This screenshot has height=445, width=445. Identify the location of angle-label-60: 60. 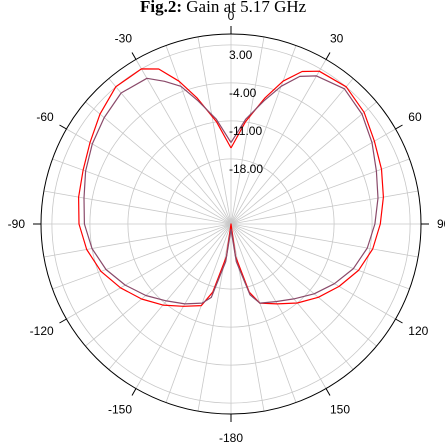
(415, 117).